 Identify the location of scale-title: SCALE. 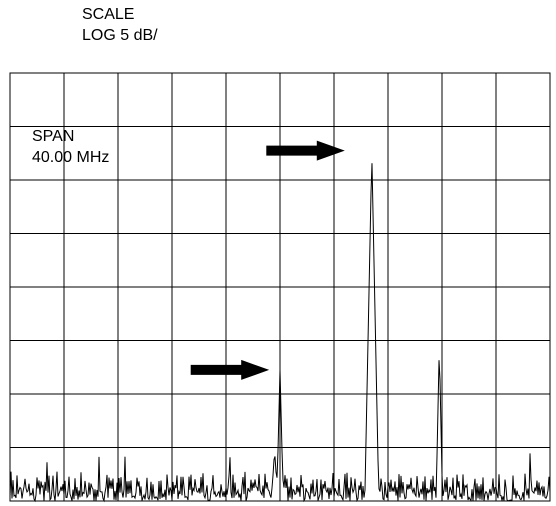
(108, 14).